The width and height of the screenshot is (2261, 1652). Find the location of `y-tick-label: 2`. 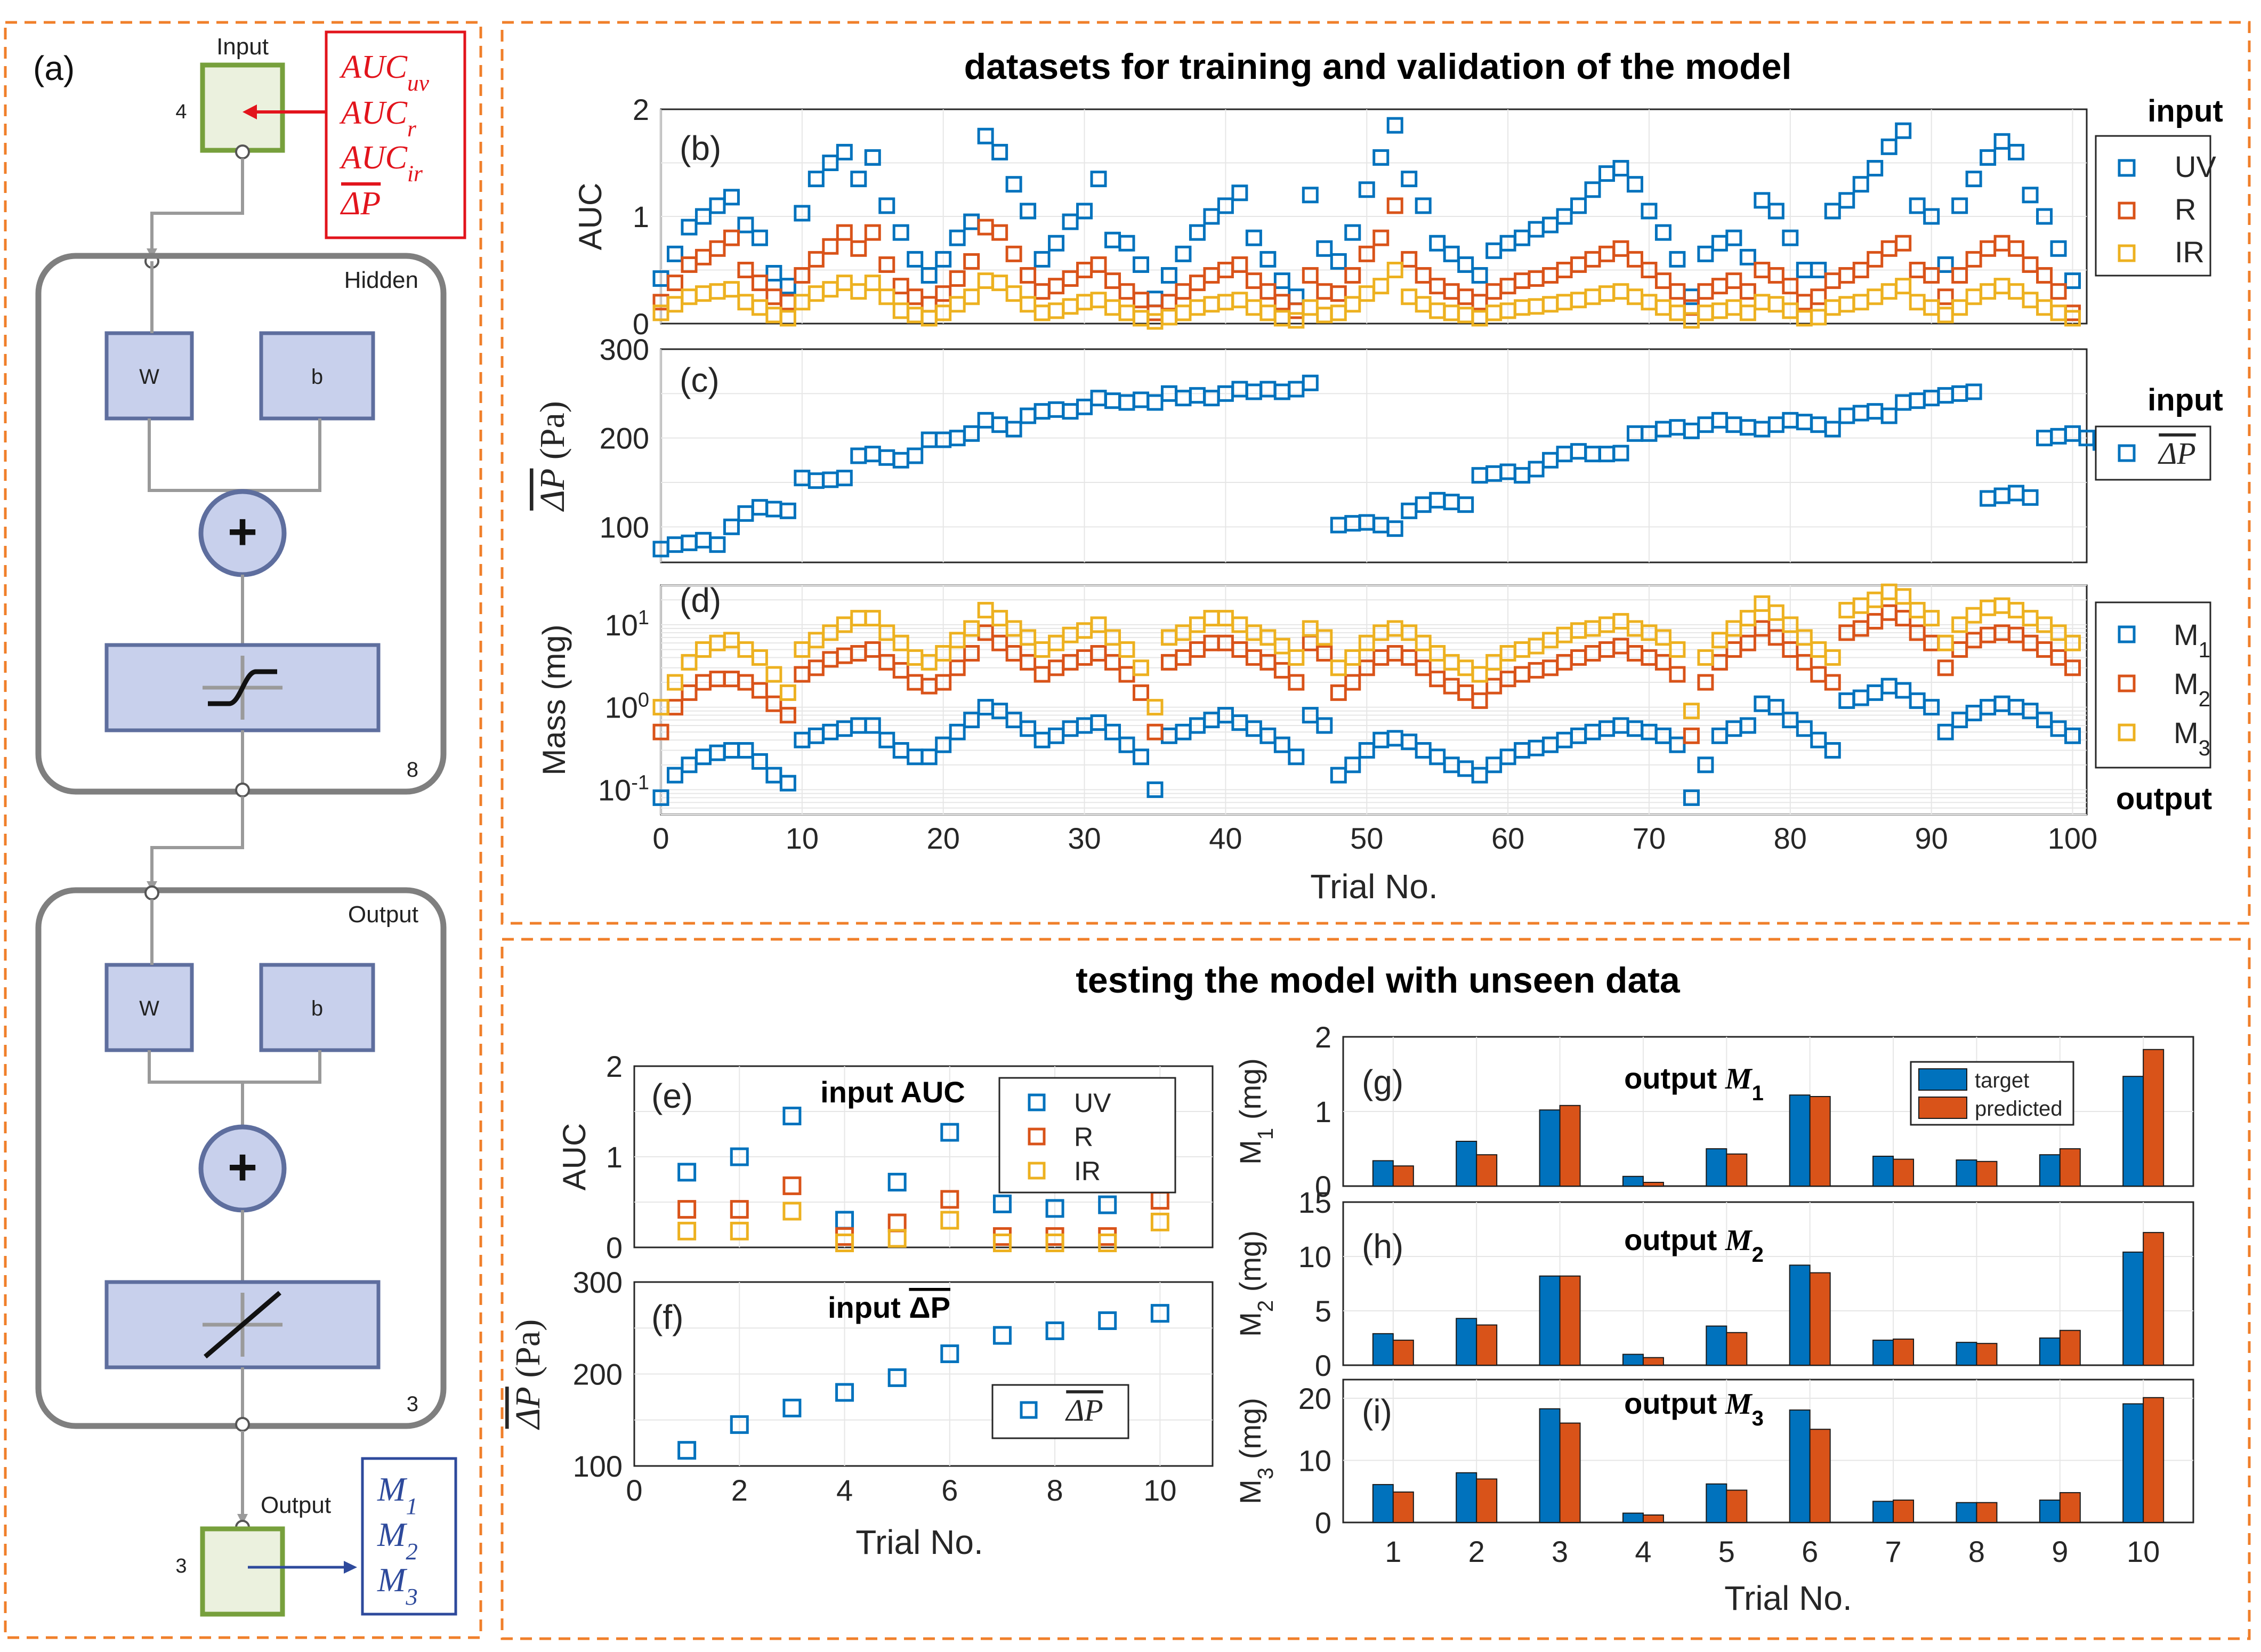

y-tick-label: 2 is located at coordinates (641, 109).